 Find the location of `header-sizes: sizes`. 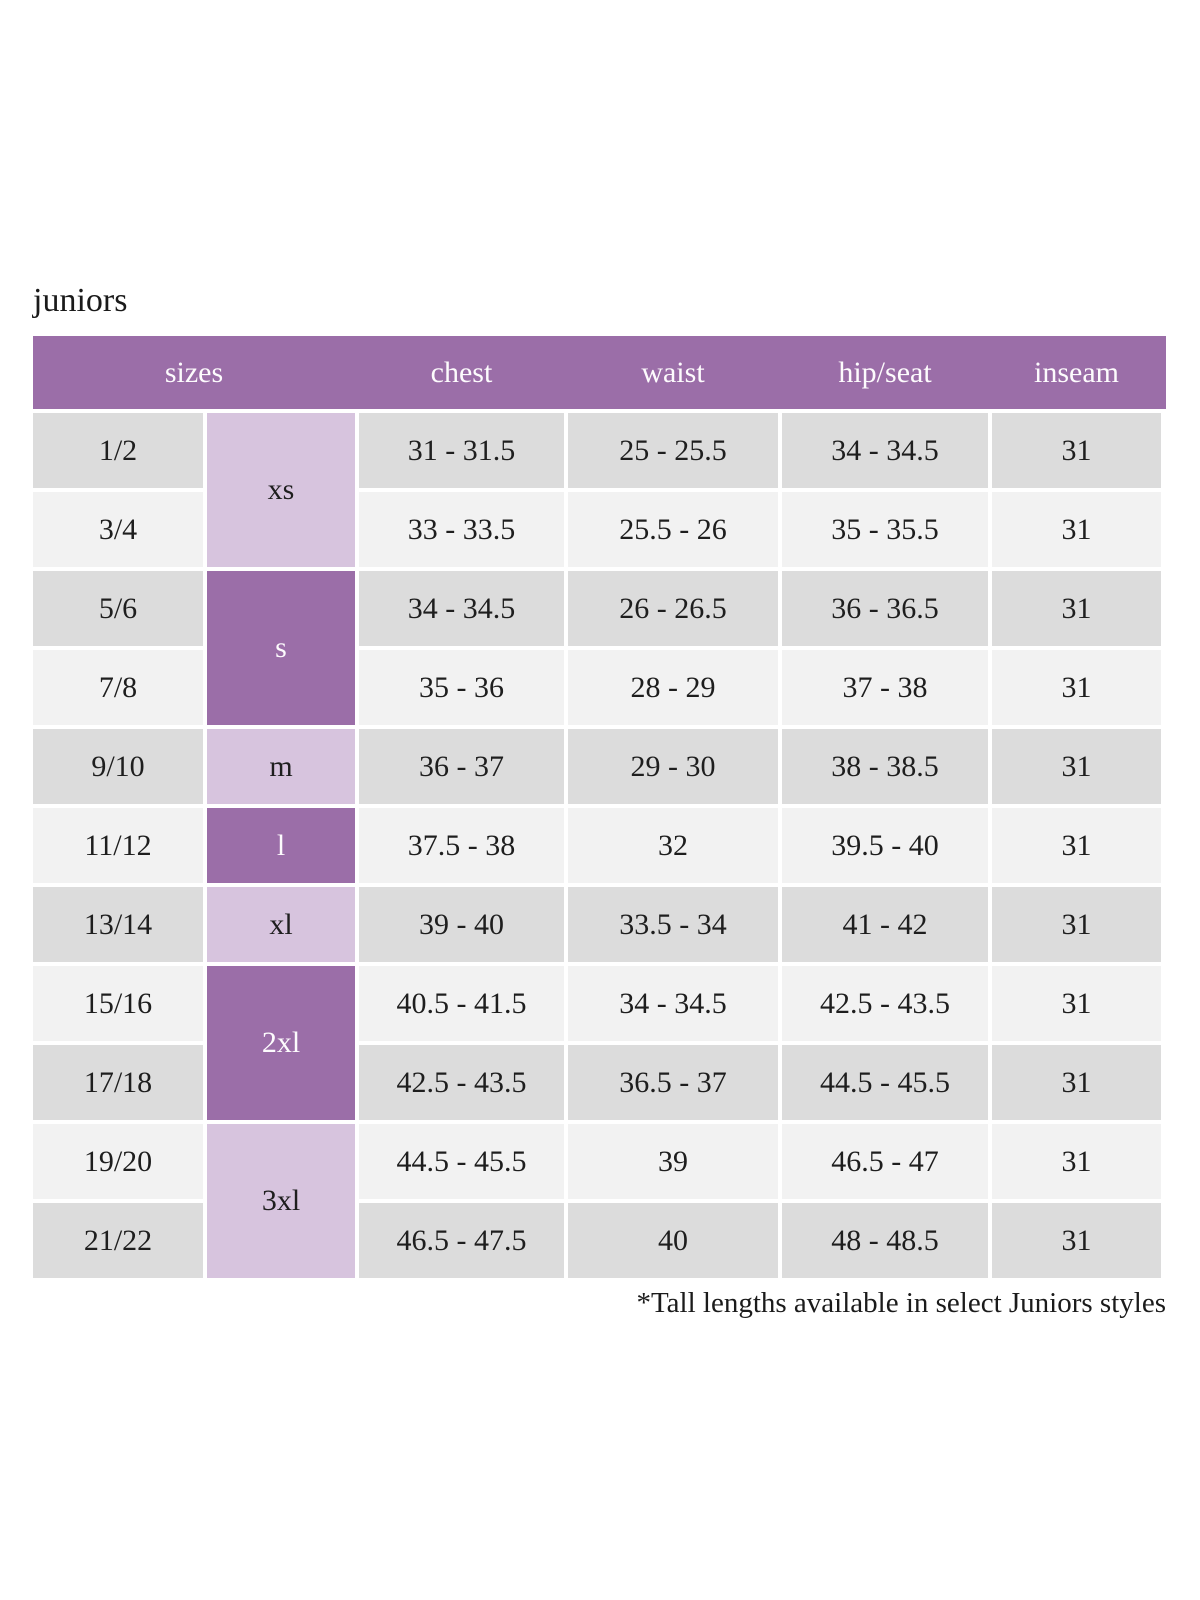

header-sizes: sizes is located at coordinates (194, 372).